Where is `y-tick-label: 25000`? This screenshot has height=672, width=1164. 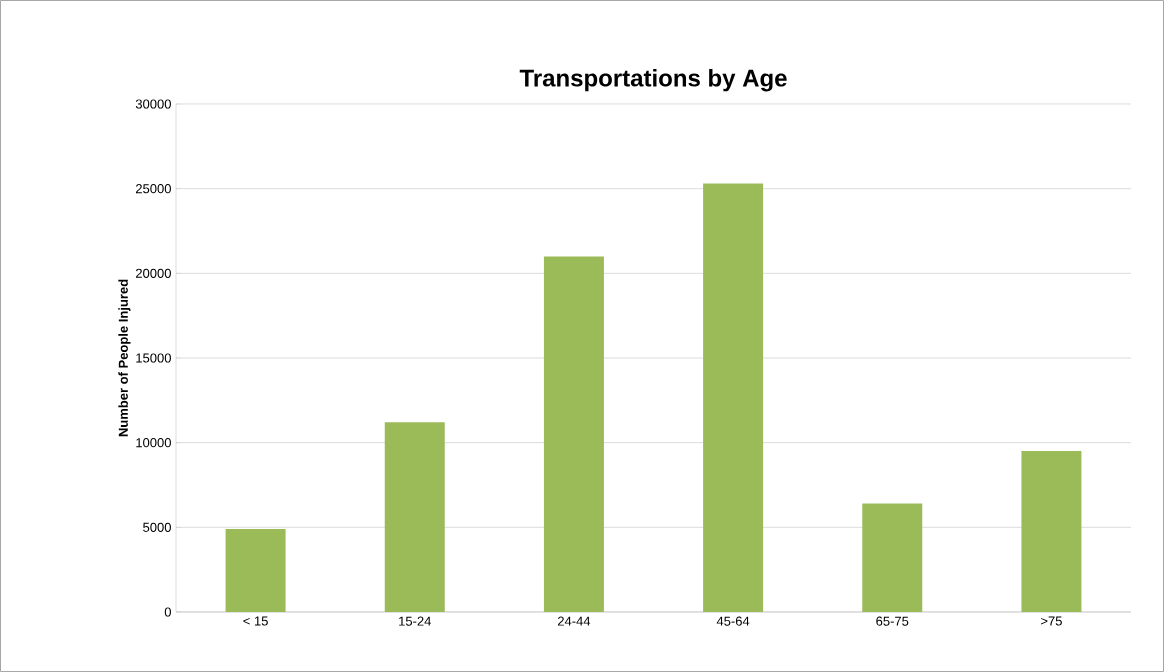 y-tick-label: 25000 is located at coordinates (153, 189).